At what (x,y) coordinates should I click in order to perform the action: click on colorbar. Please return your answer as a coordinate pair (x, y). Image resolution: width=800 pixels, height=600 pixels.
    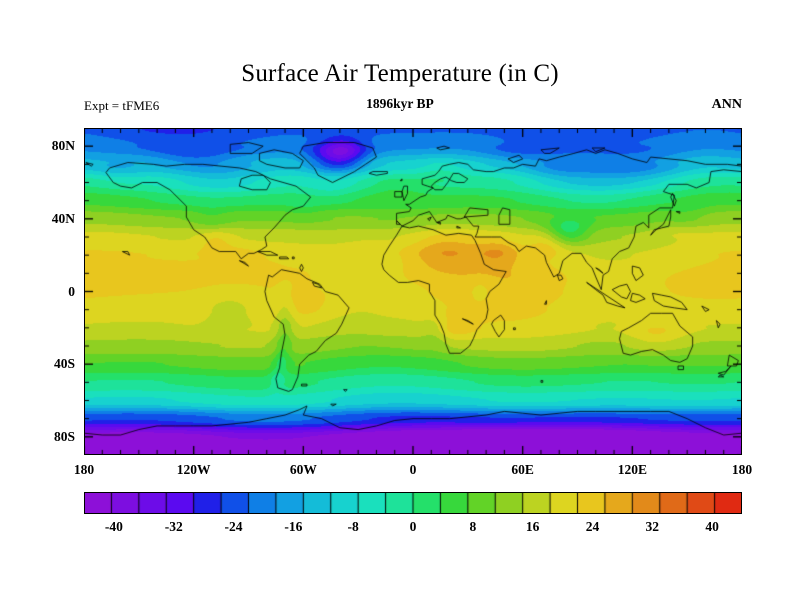
    Looking at the image, I should click on (413, 503).